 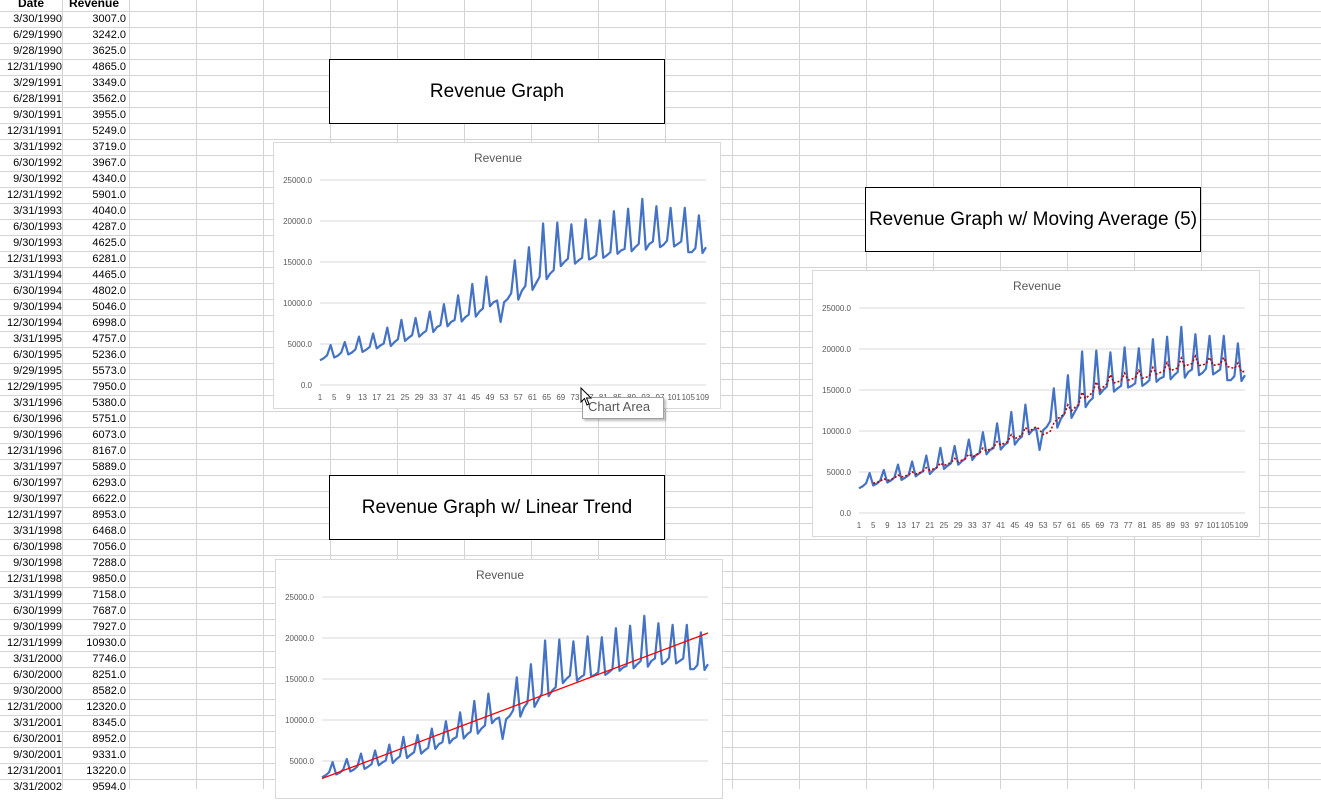 I want to click on date-cell: 12/31/1998, so click(x=34, y=579).